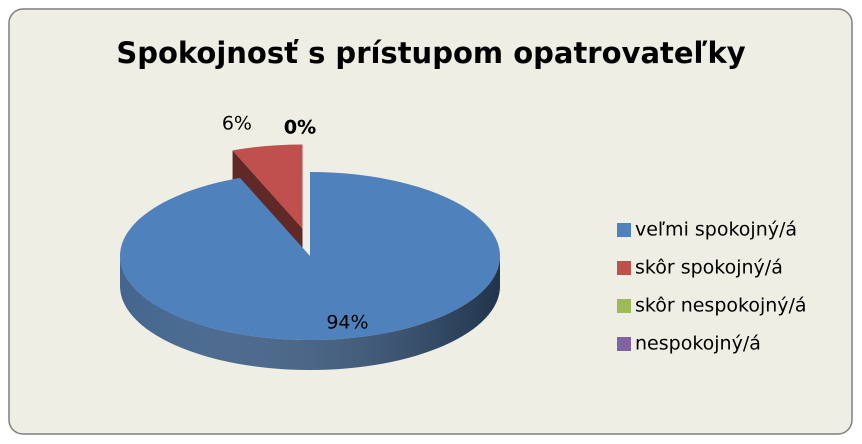  I want to click on slice, so click(267, 186).